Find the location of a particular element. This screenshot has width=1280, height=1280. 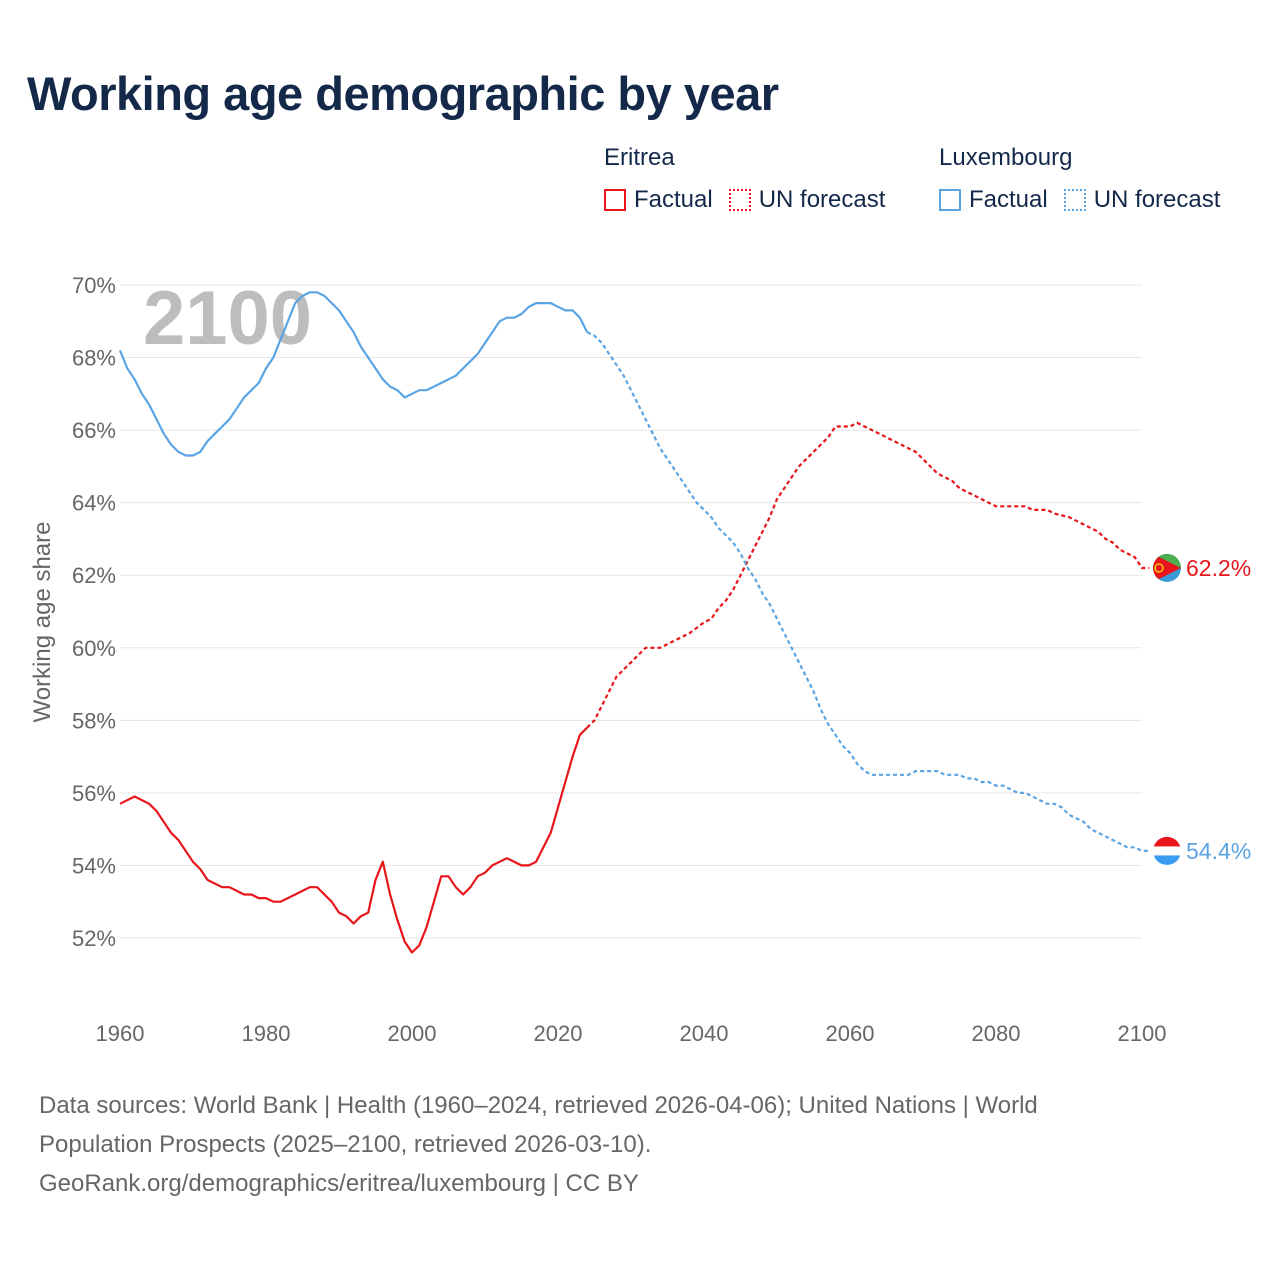

legend-luxembourg-factual: Factual is located at coordinates (993, 200).